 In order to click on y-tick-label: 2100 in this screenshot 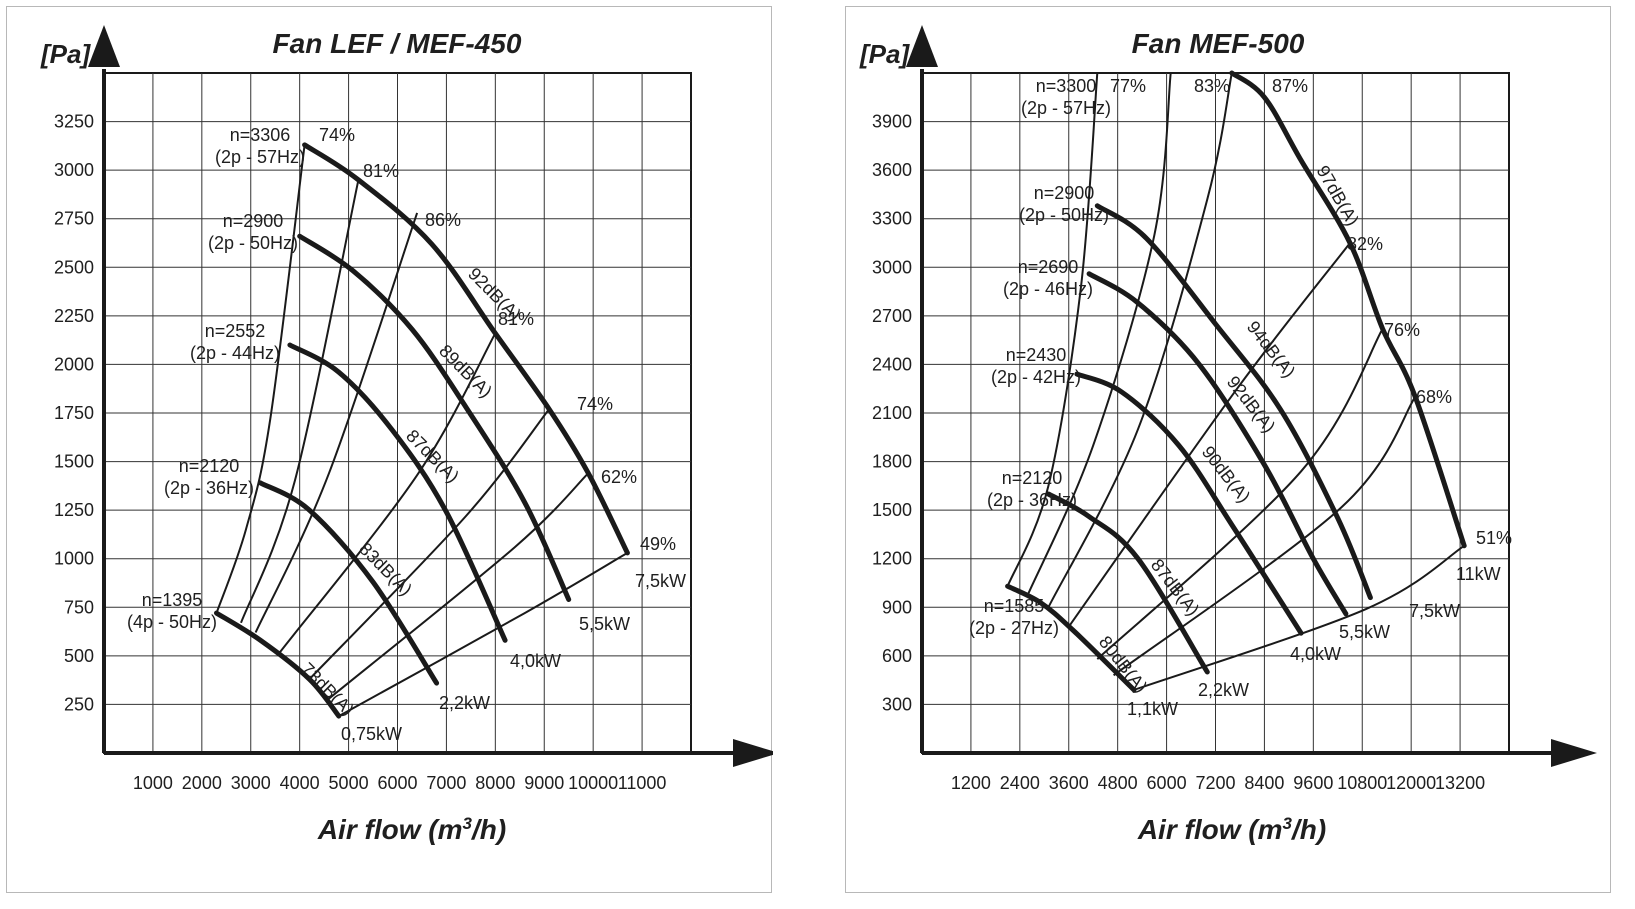, I will do `click(892, 413)`.